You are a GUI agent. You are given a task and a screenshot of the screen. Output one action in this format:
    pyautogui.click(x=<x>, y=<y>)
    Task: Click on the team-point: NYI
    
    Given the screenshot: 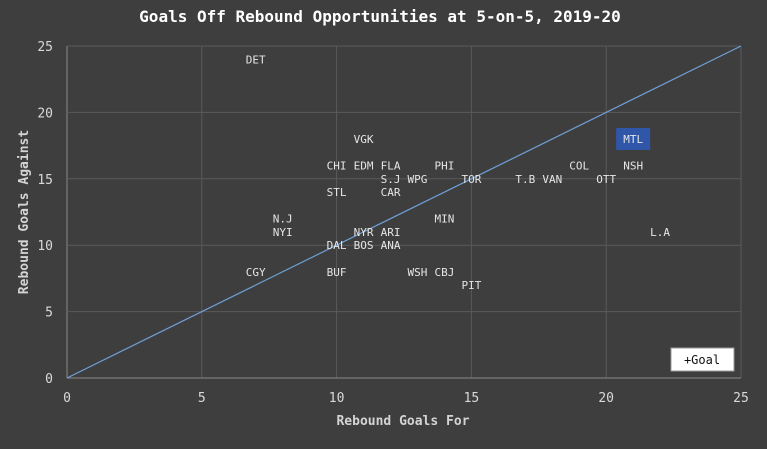 What is the action you would take?
    pyautogui.click(x=283, y=232)
    